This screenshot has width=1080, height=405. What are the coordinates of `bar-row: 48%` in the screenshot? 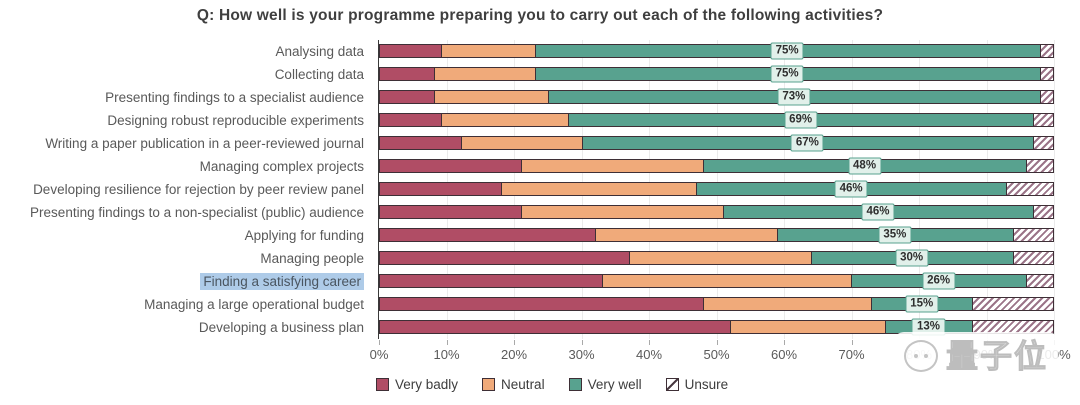 It's located at (716, 166).